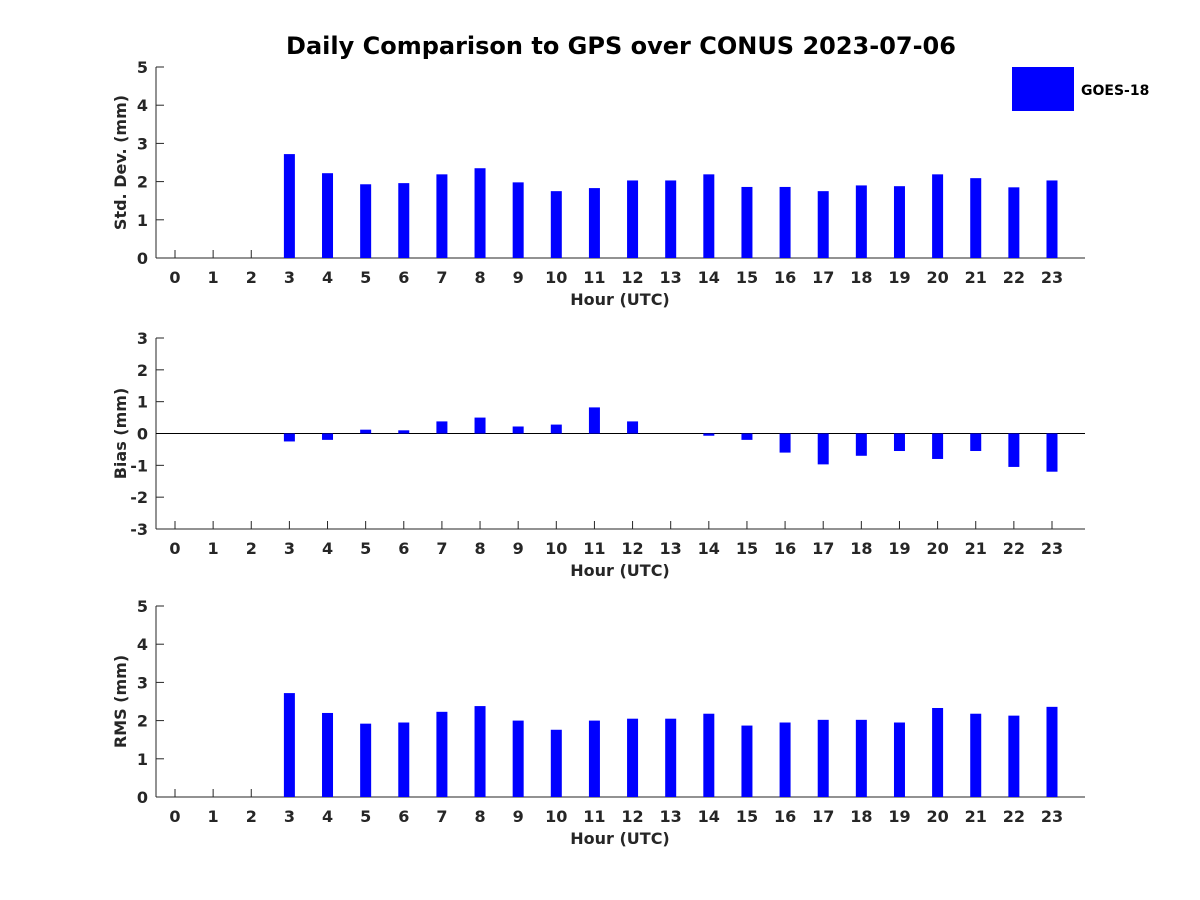  Describe the element at coordinates (142, 644) in the screenshot. I see `y-tick-label: 4` at that location.